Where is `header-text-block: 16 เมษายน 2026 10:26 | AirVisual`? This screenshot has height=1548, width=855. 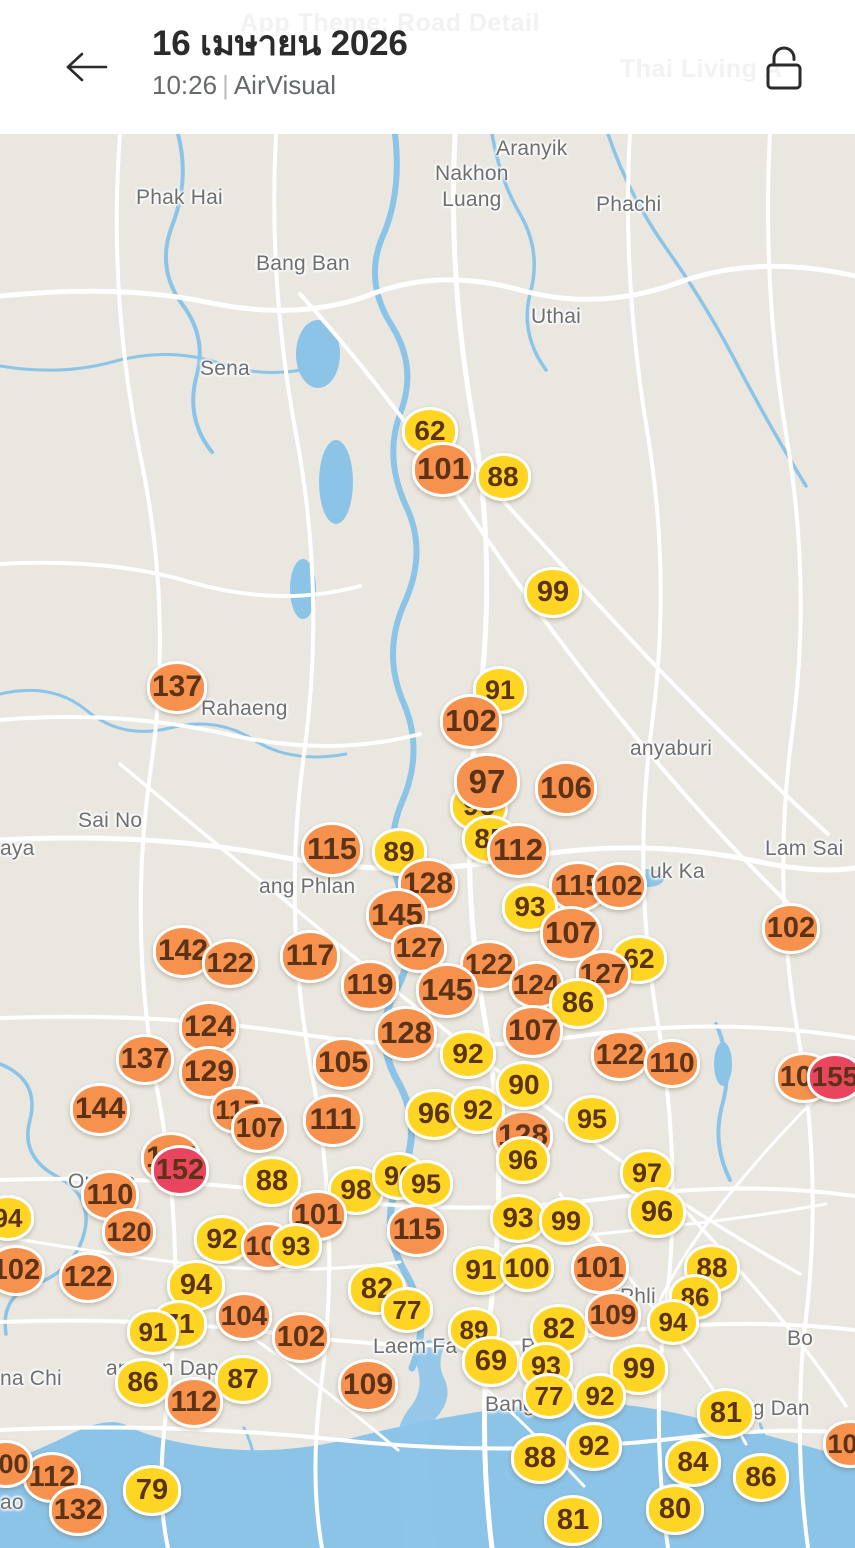
header-text-block: 16 เมษายน 2026 10:26 | AirVisual is located at coordinates (432, 62).